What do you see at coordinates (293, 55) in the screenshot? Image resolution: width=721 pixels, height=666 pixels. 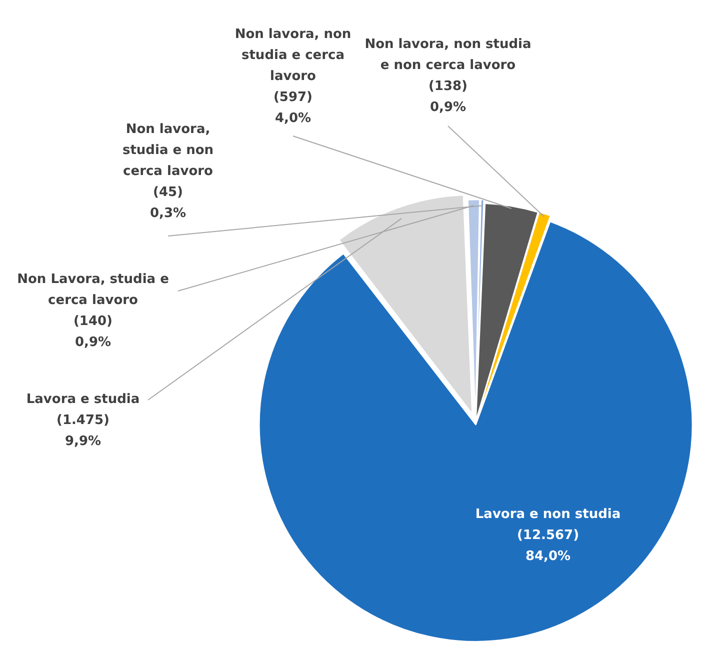 I see `slice-label: Non lavora, non studia e cerca lavoro` at bounding box center [293, 55].